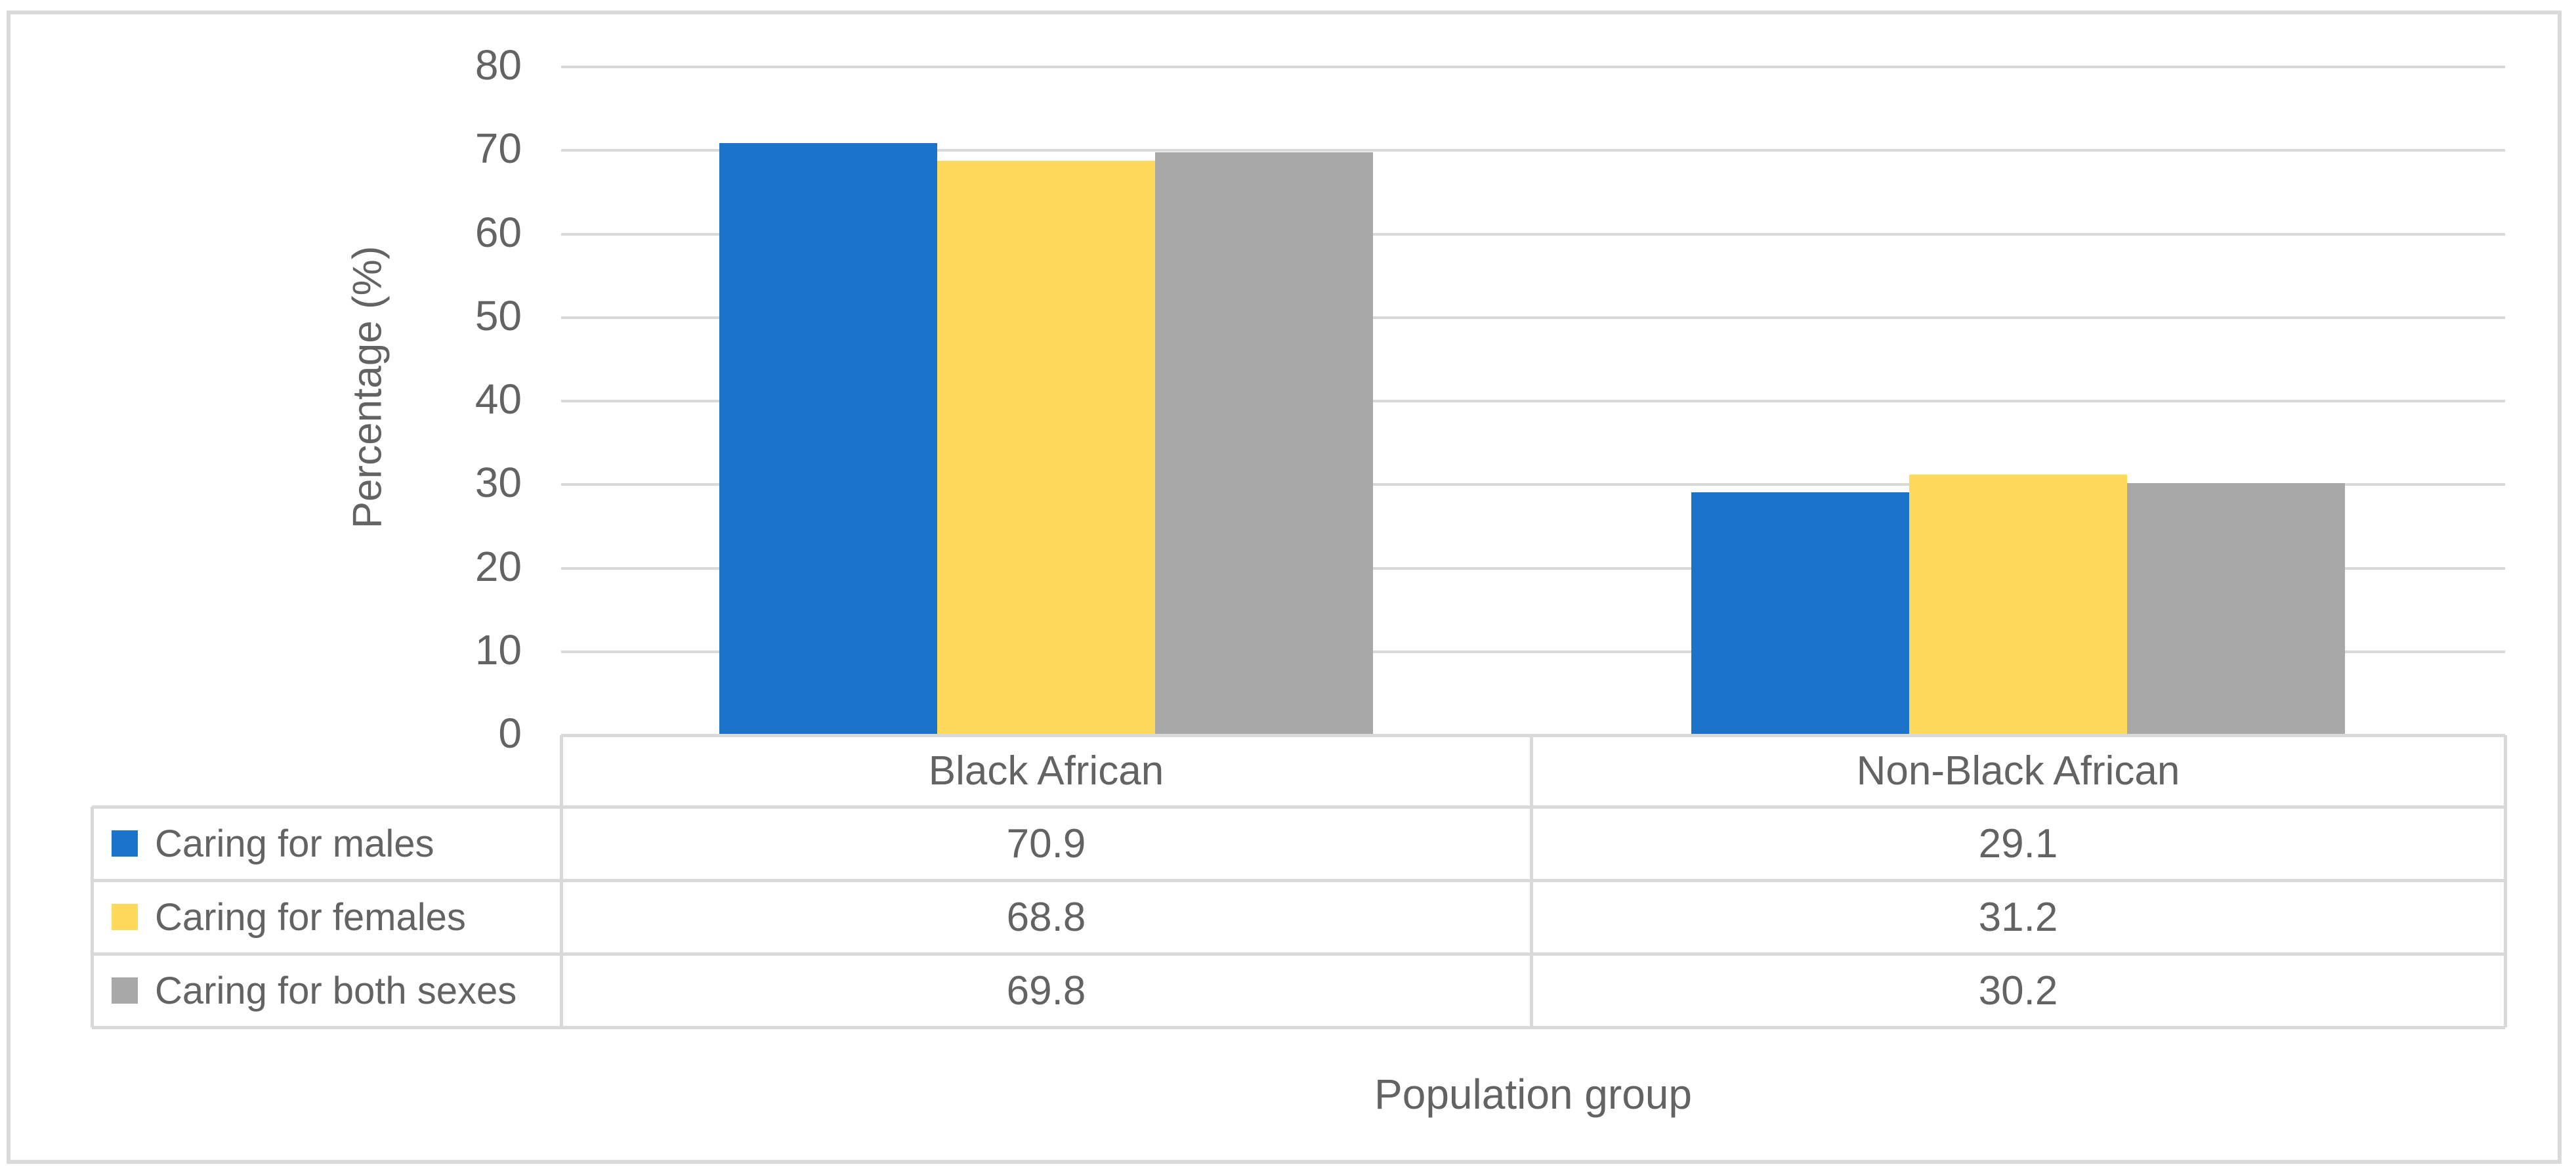 The height and width of the screenshot is (1173, 2576). Describe the element at coordinates (498, 566) in the screenshot. I see `y-tick-label: 20` at that location.